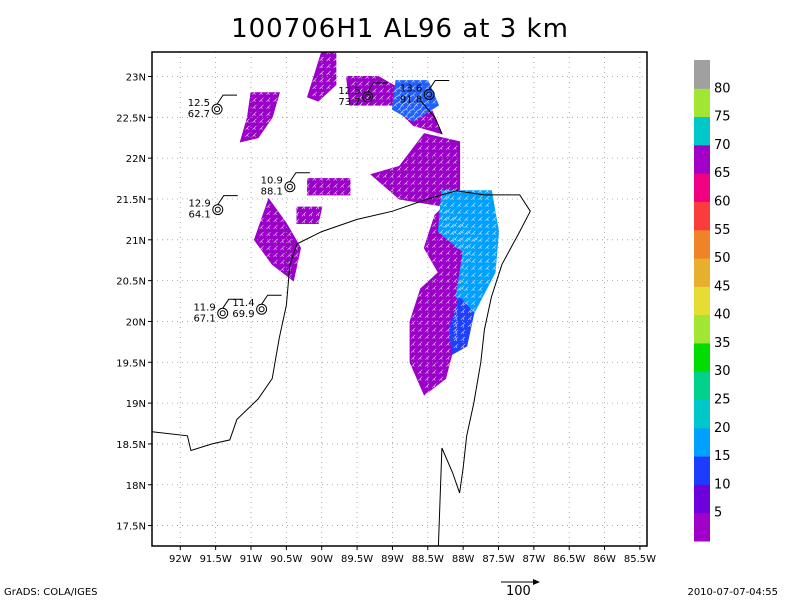 The height and width of the screenshot is (600, 800). I want to click on lon-tick-label: 89W, so click(392, 559).